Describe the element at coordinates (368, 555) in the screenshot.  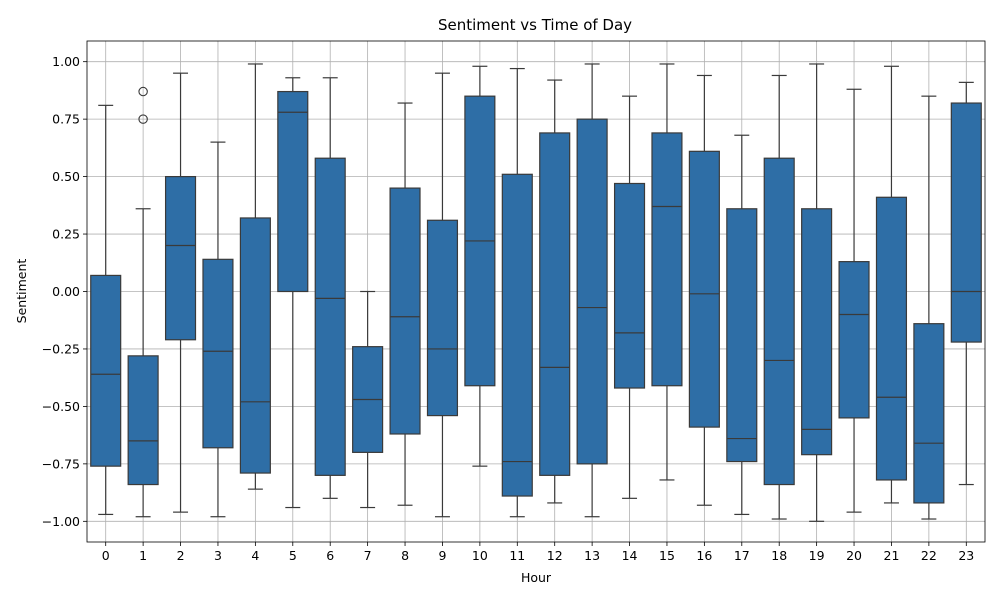
I see `x-tick-label: 7` at that location.